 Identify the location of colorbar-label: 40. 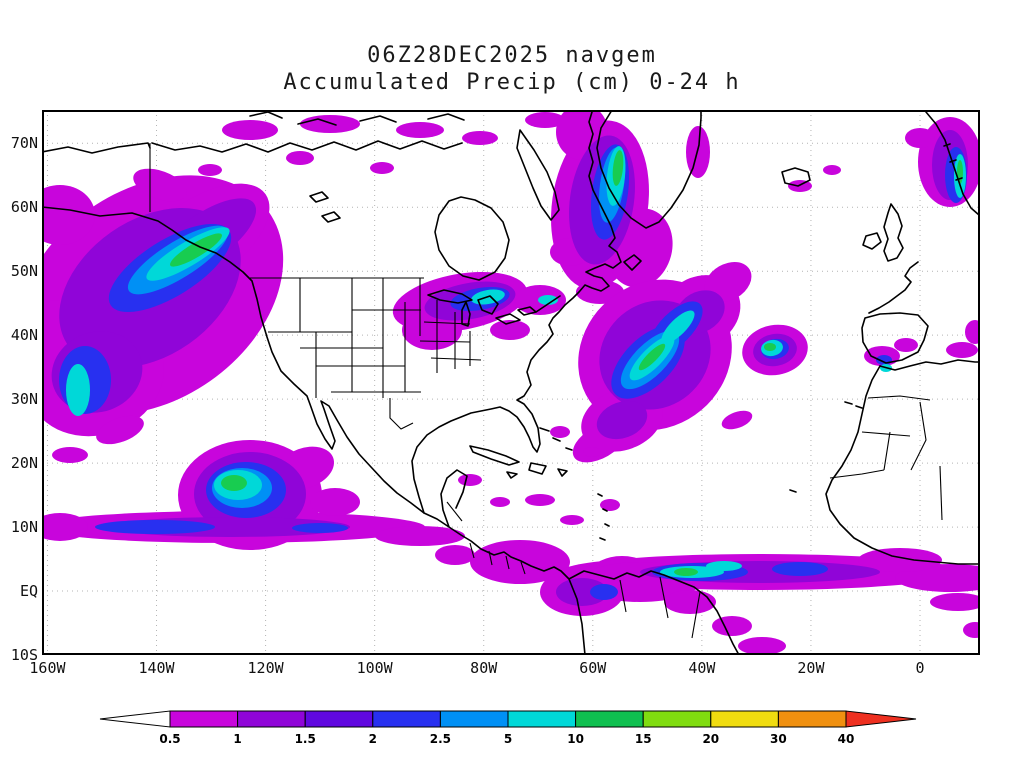
(846, 739).